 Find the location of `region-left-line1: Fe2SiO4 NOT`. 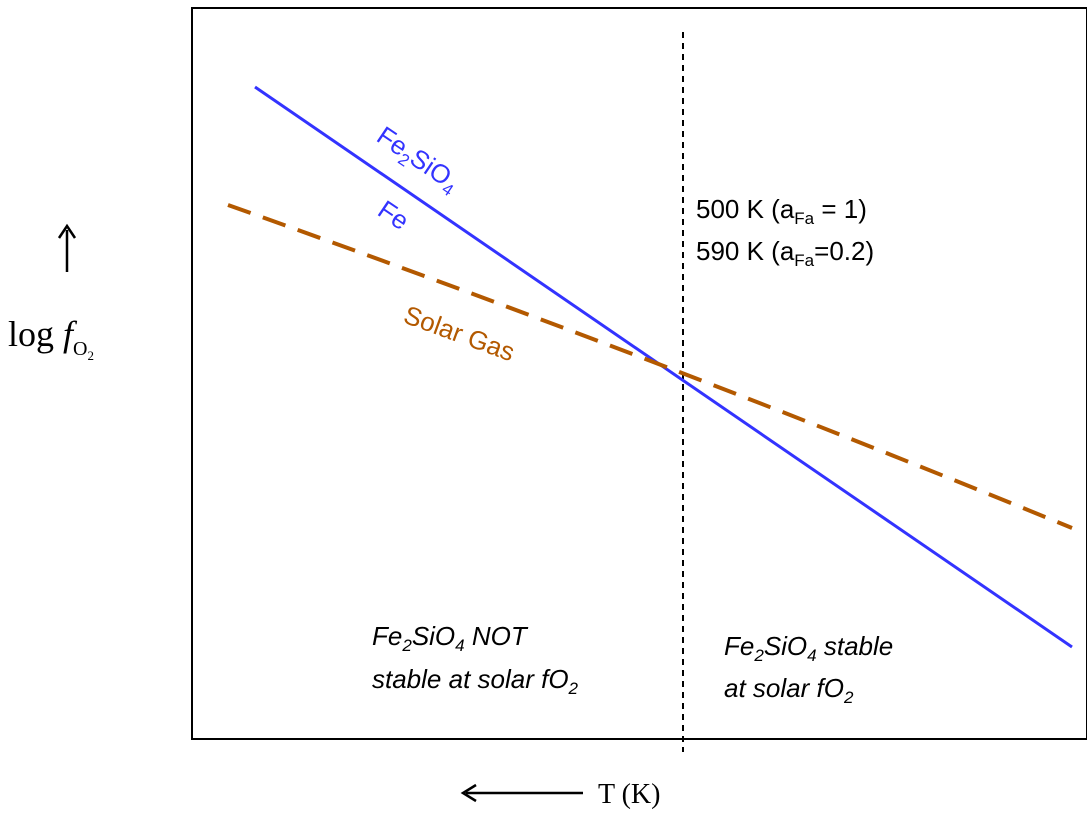

region-left-line1: Fe2SiO4 NOT is located at coordinates (450, 638).